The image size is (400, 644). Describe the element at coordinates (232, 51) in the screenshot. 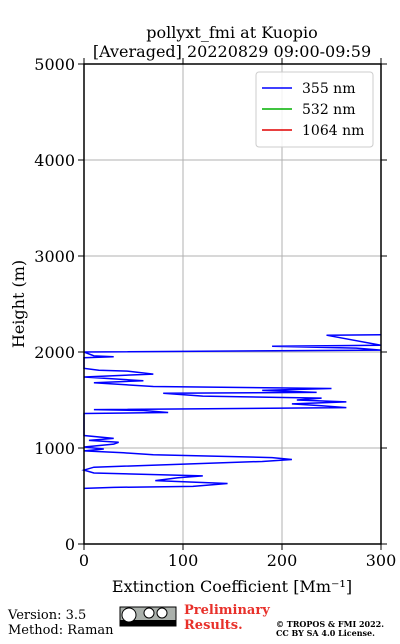

I see `chart-subtitle: [Averaged] 20220829 09:00-09:59` at that location.